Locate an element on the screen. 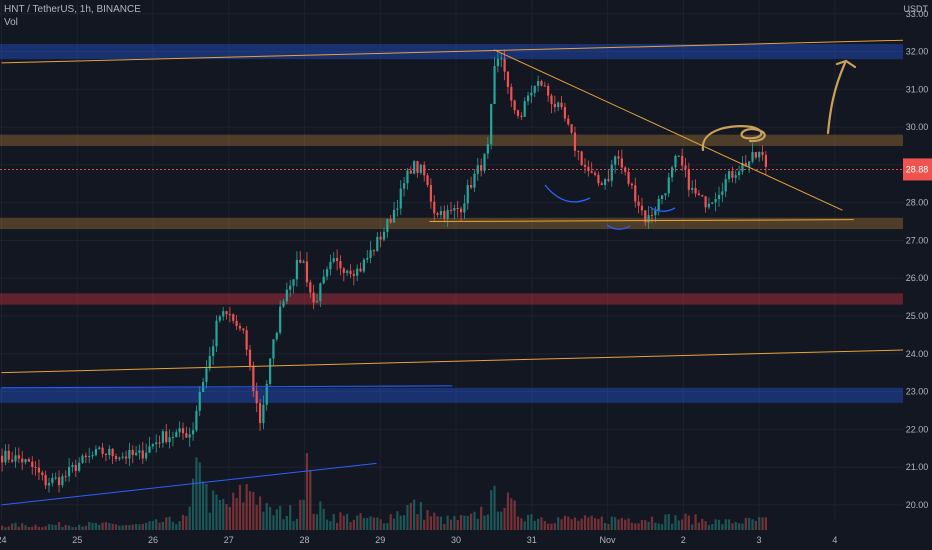  time-tick-label: 2 is located at coordinates (683, 540).